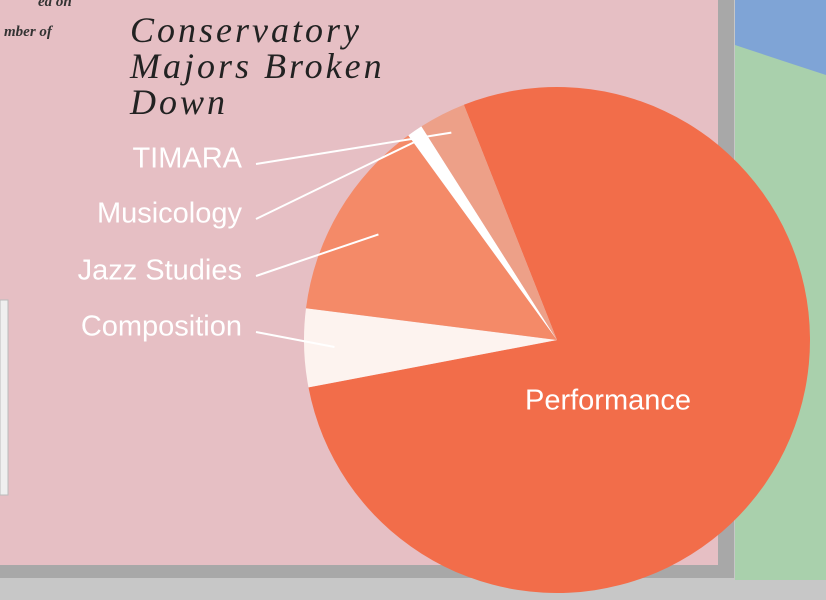 The width and height of the screenshot is (826, 600). Describe the element at coordinates (28, 32) in the screenshot. I see `background-text: mber of` at that location.